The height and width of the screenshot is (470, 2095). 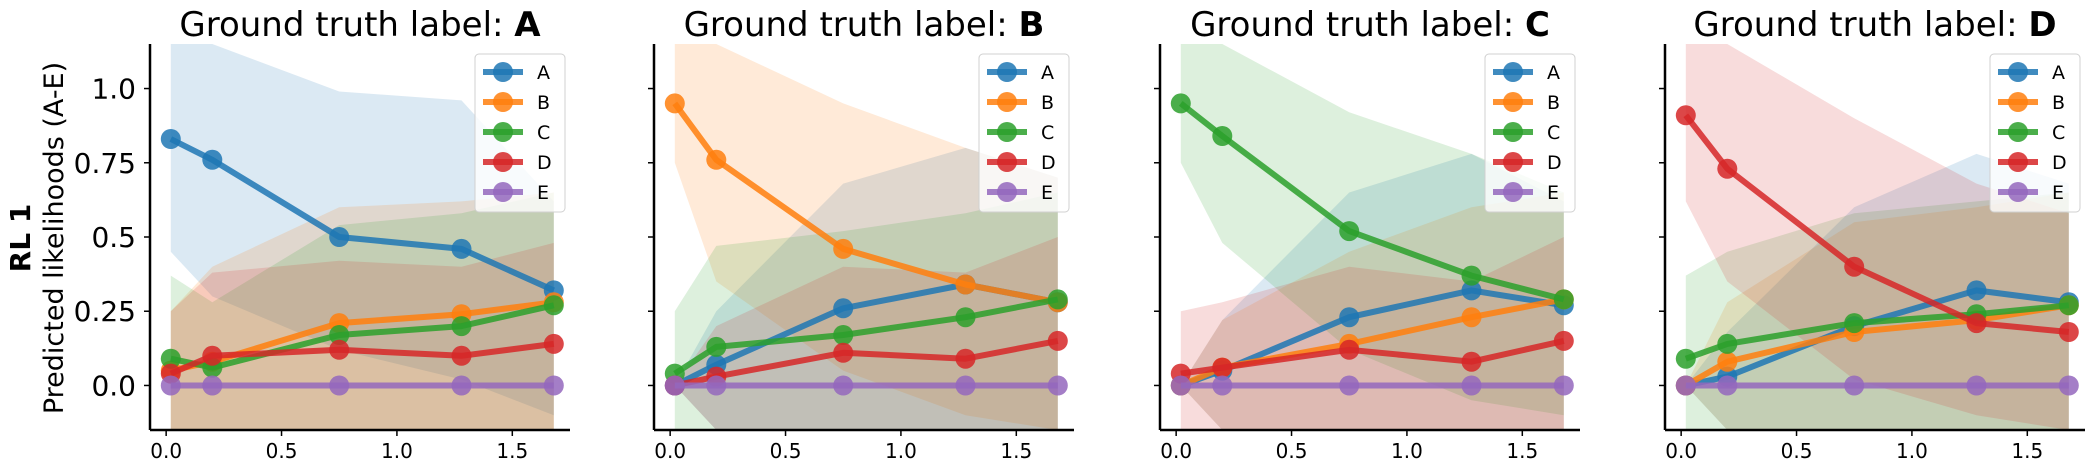 I want to click on panel-title: Ground truth label: A, so click(x=360, y=25).